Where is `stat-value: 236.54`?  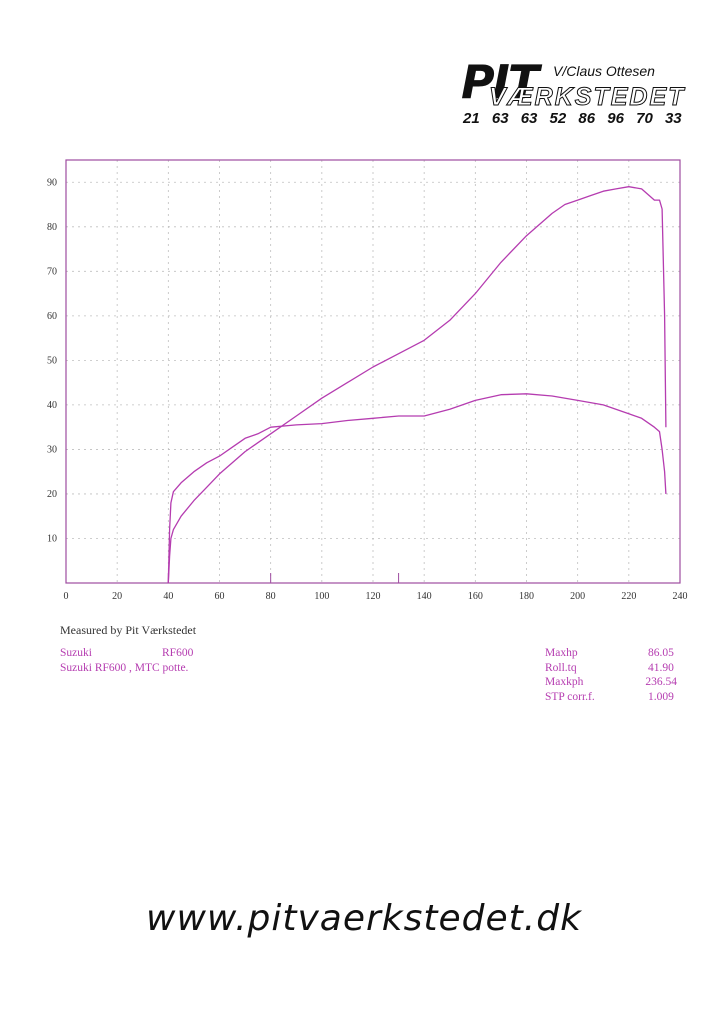
stat-value: 236.54 is located at coordinates (661, 682).